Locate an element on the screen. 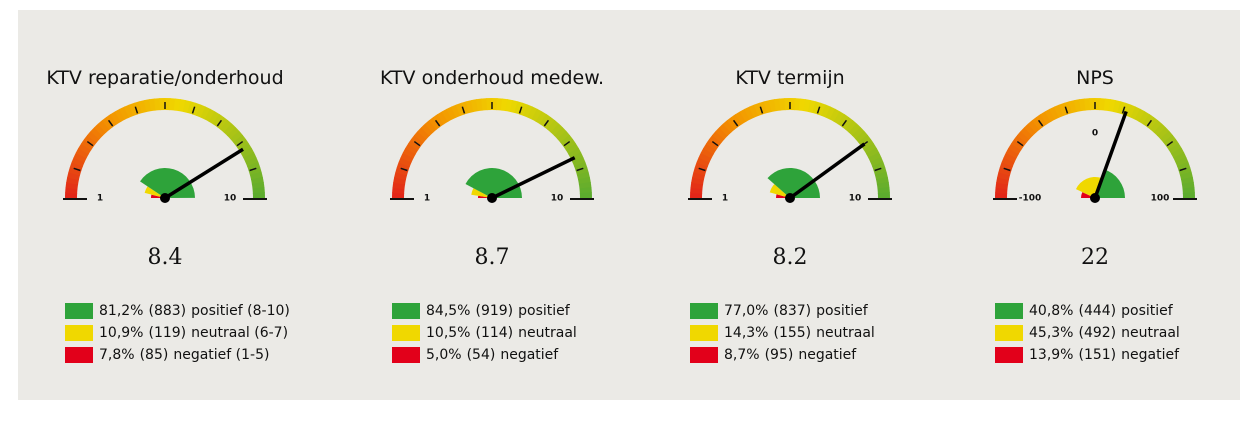  gauge-title: KTV onderhoud medew. is located at coordinates (492, 78).